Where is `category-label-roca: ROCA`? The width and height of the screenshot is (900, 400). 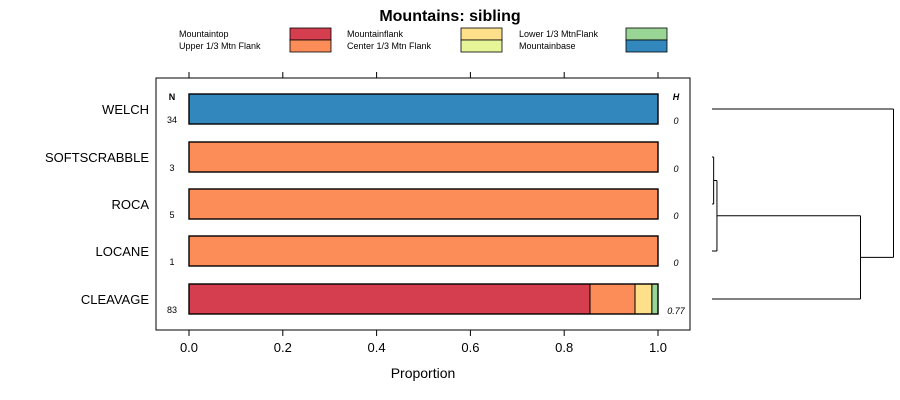 category-label-roca: ROCA is located at coordinates (130, 204).